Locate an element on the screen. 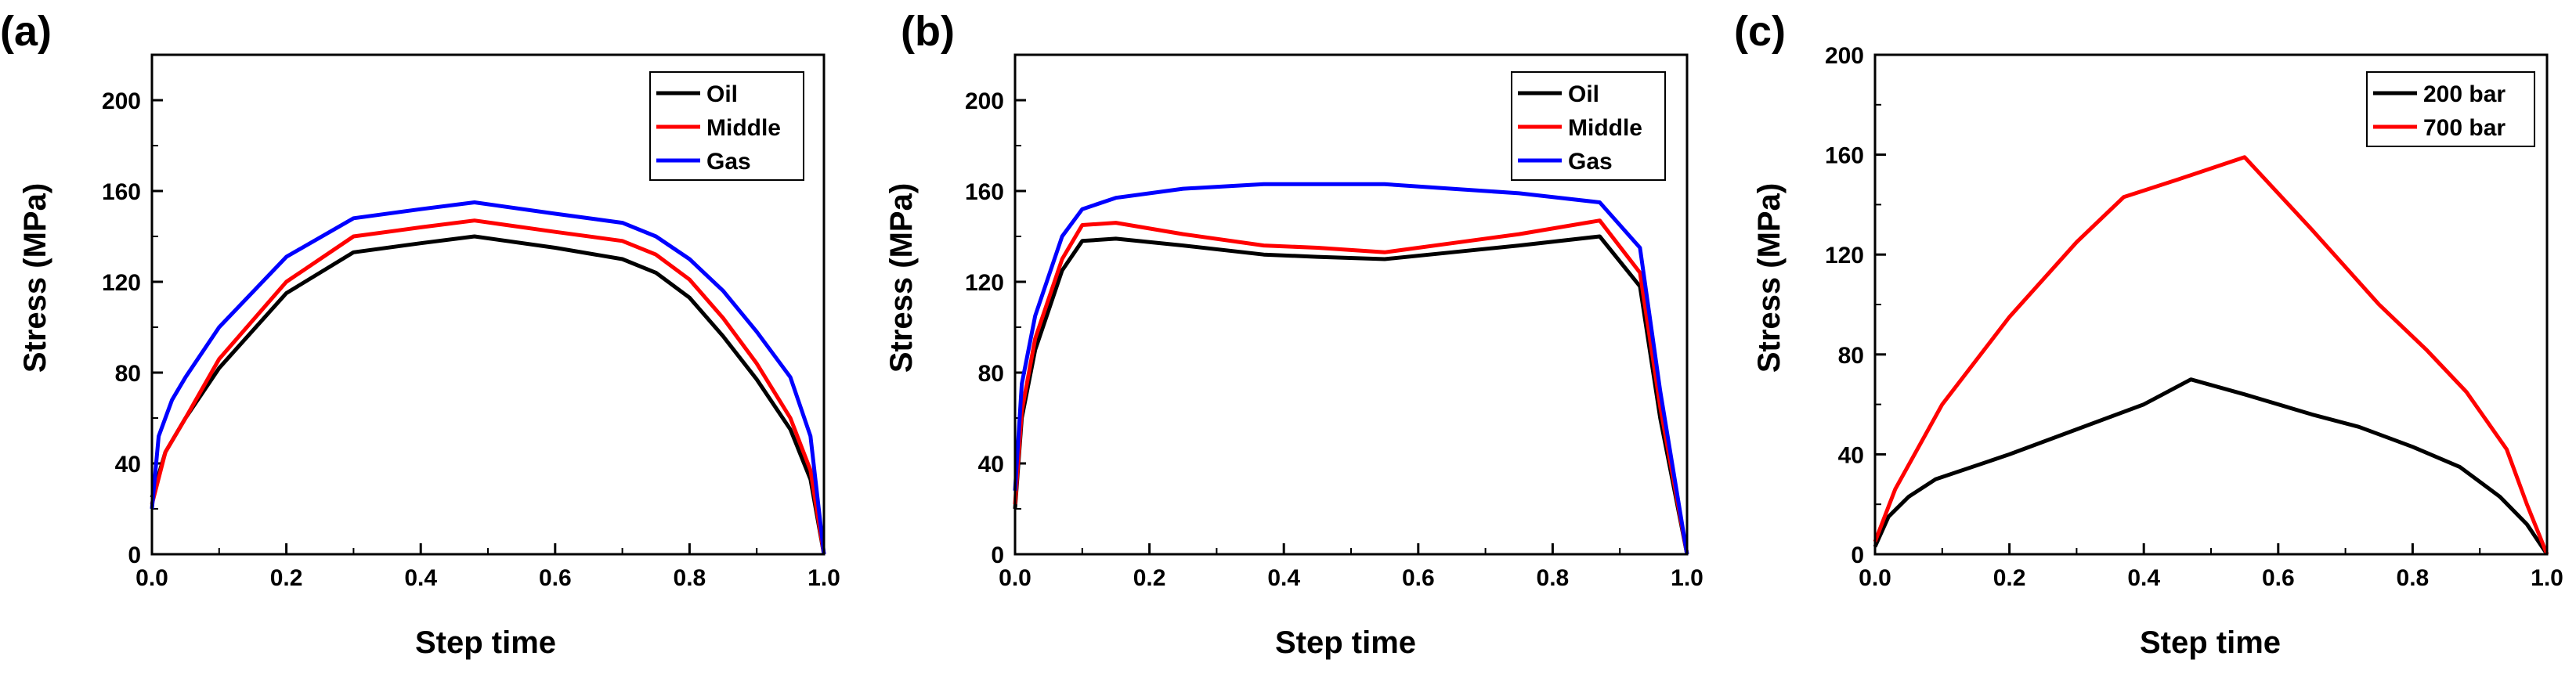  panel-a-series is located at coordinates (488, 377).